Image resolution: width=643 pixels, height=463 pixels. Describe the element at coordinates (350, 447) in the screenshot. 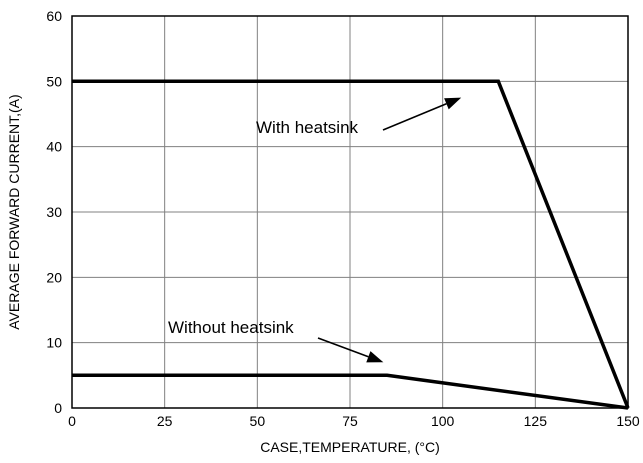

I see `x-axis-label: CASE,TEMPERATURE, (°C)` at that location.